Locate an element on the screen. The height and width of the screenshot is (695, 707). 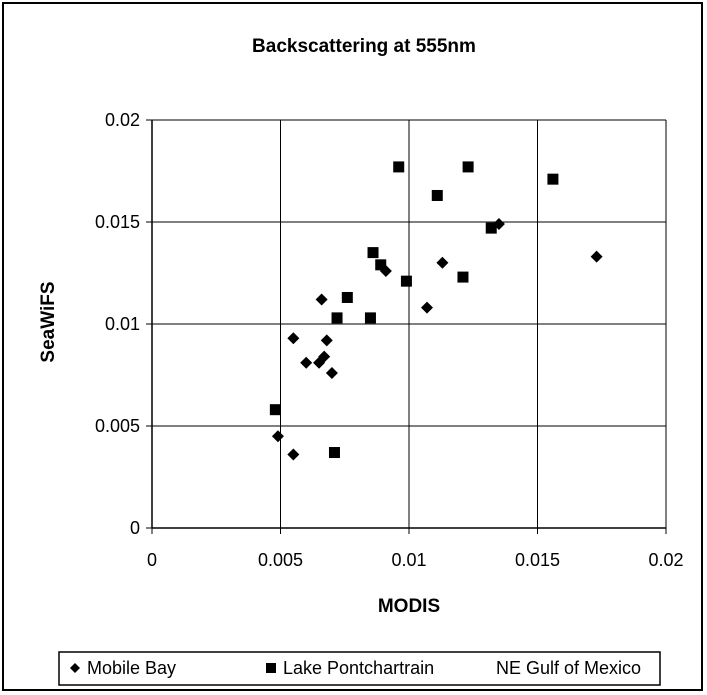
legend-label: NE Gulf of Mexico is located at coordinates (568, 668).